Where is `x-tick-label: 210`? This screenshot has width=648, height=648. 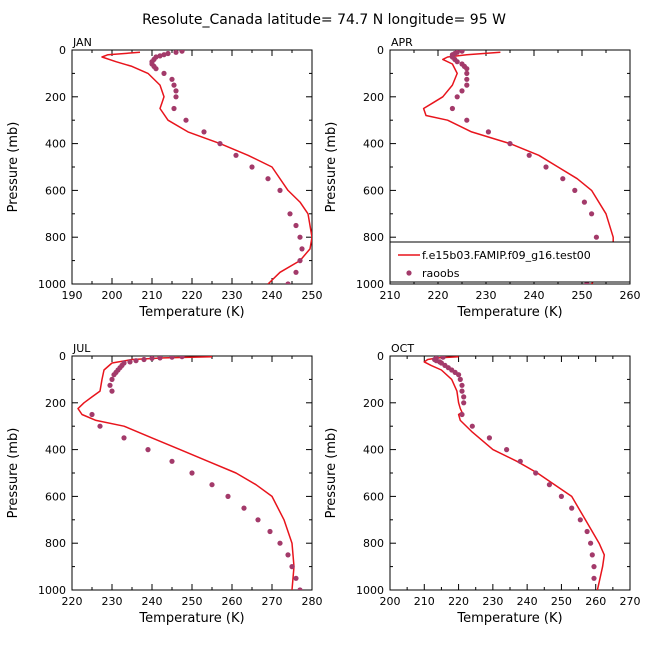
x-tick-label: 210 is located at coordinates (424, 601).